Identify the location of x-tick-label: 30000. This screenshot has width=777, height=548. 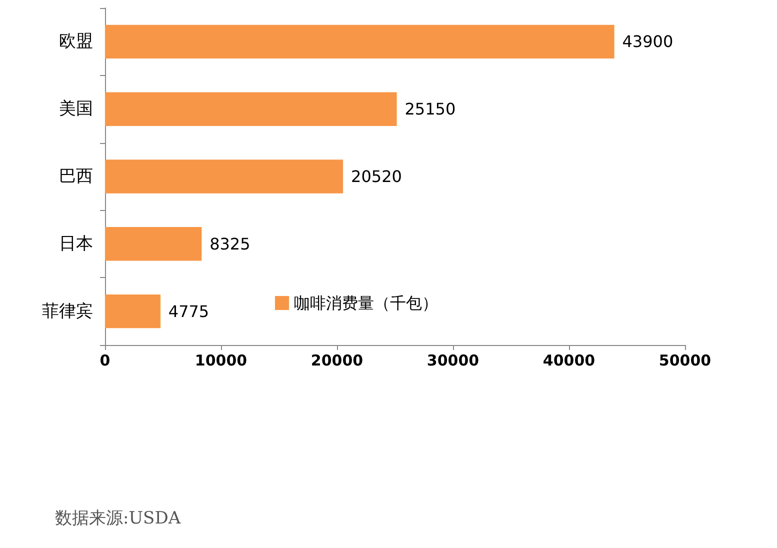
(453, 361).